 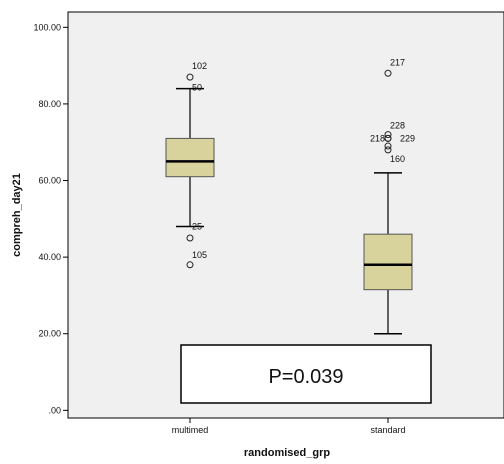 I want to click on annotation-text: P=0.039, so click(x=305, y=377).